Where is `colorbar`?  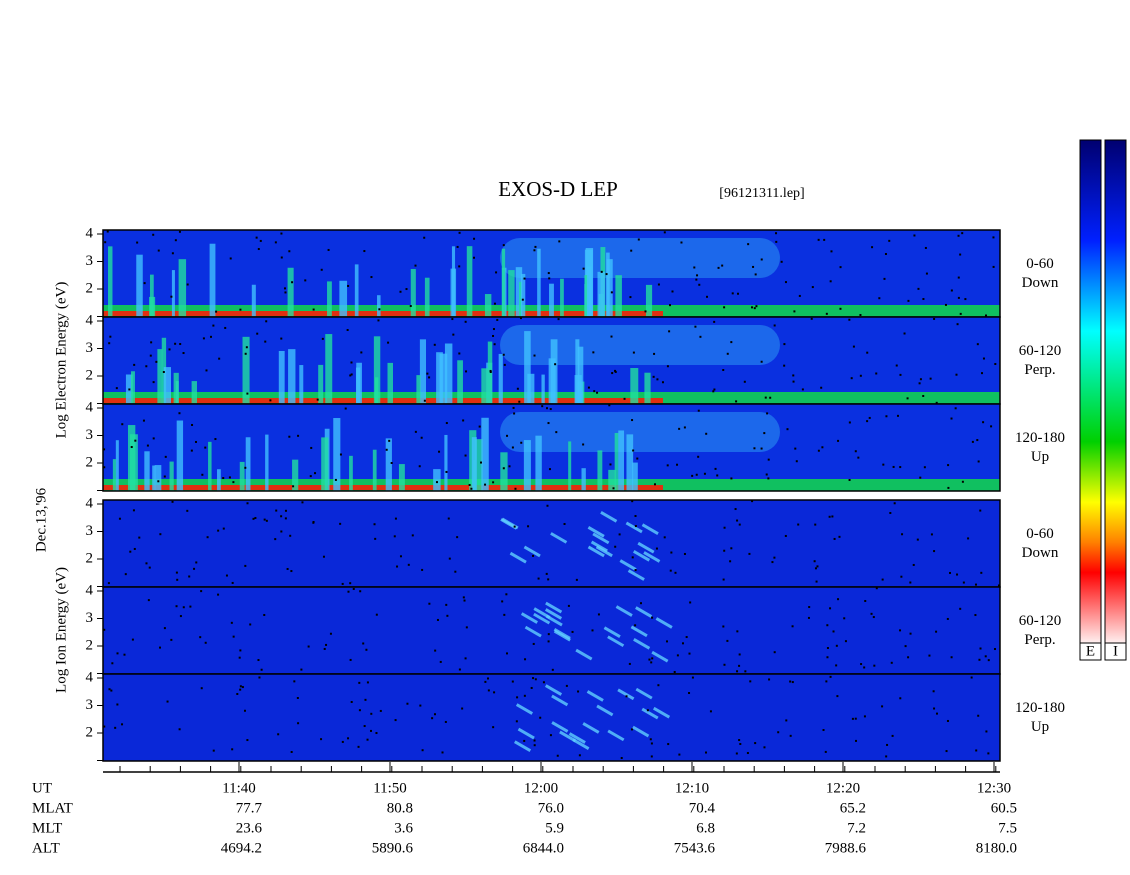
colorbar is located at coordinates (1115, 391).